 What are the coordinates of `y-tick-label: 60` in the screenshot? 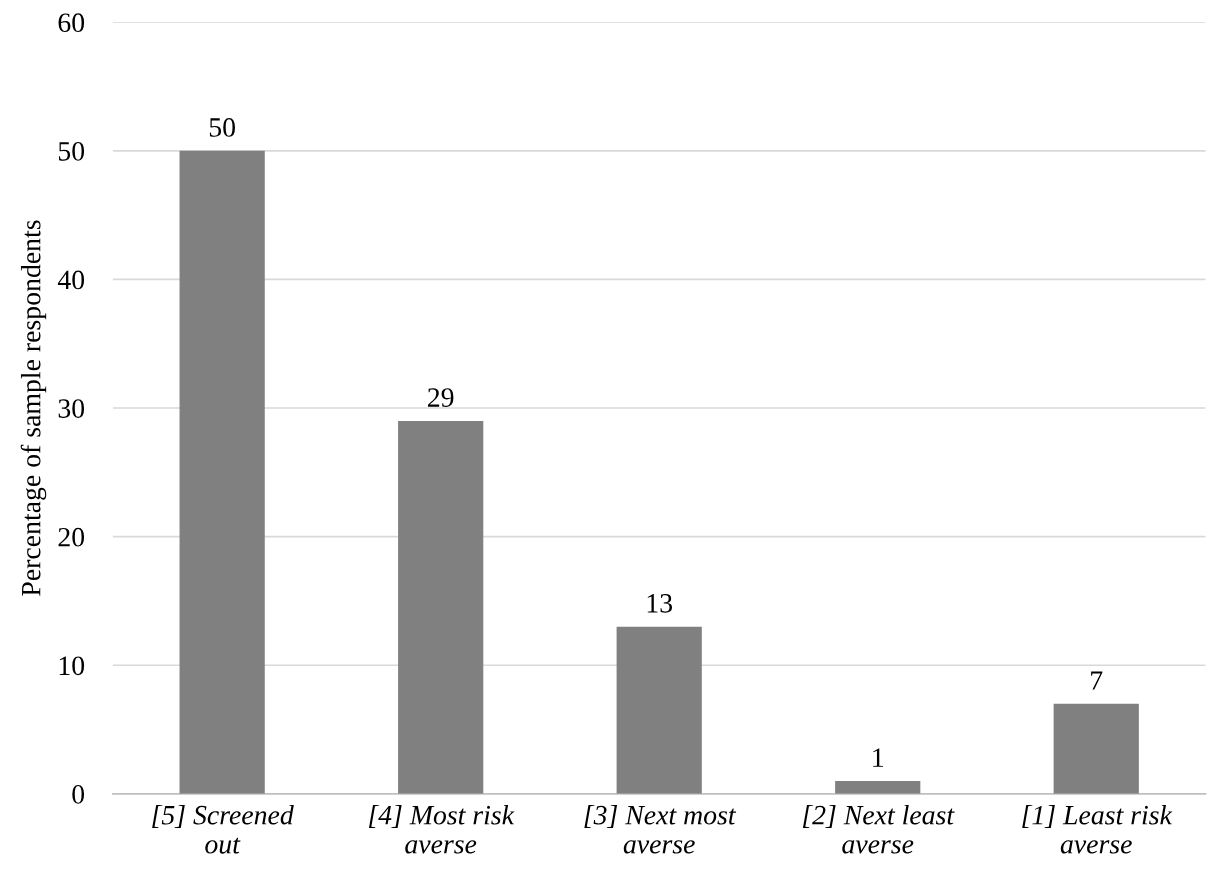 It's located at (71, 23).